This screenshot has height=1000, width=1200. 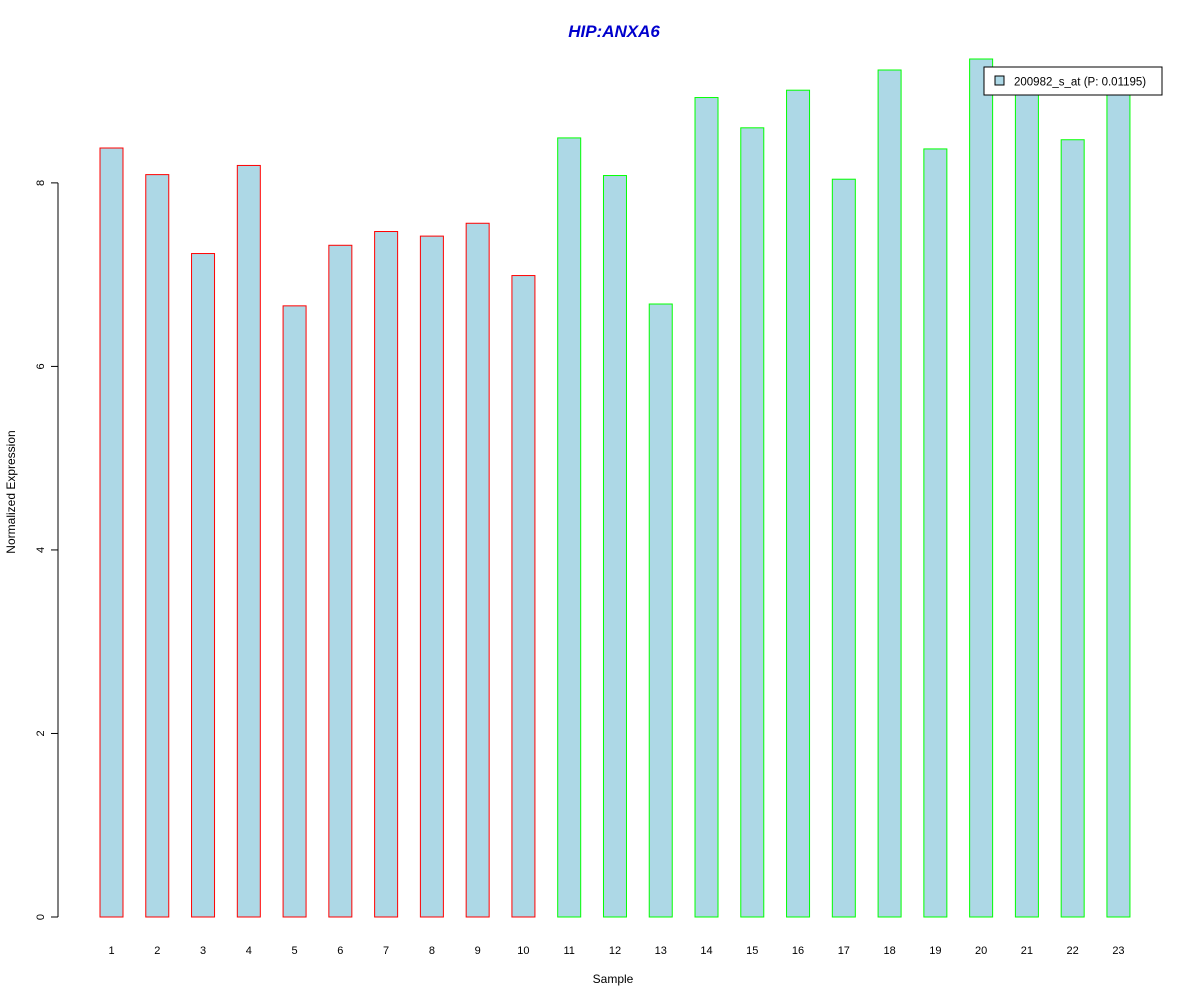 What do you see at coordinates (706, 951) in the screenshot?
I see `x-tick-label: 14` at bounding box center [706, 951].